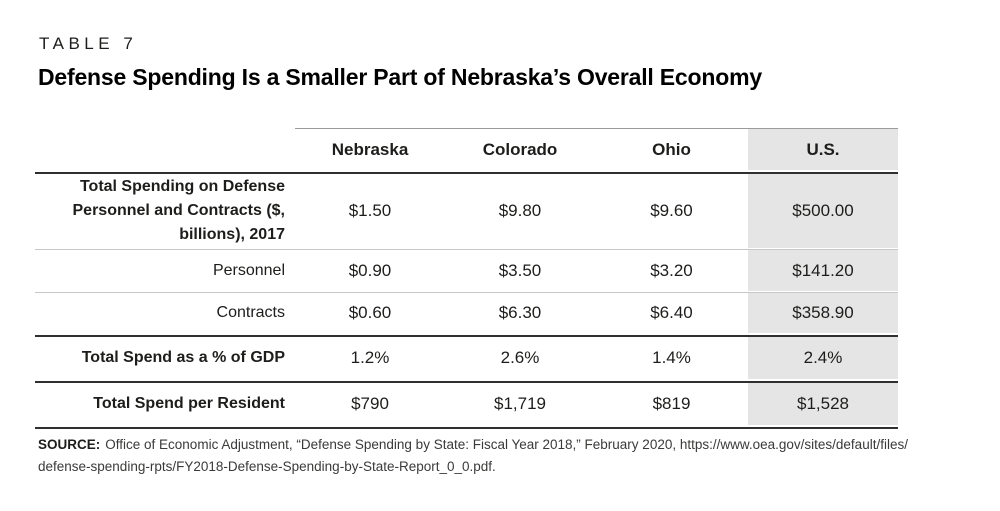 This screenshot has height=511, width=1000. I want to click on cell-ohio: 1.4%, so click(671, 357).